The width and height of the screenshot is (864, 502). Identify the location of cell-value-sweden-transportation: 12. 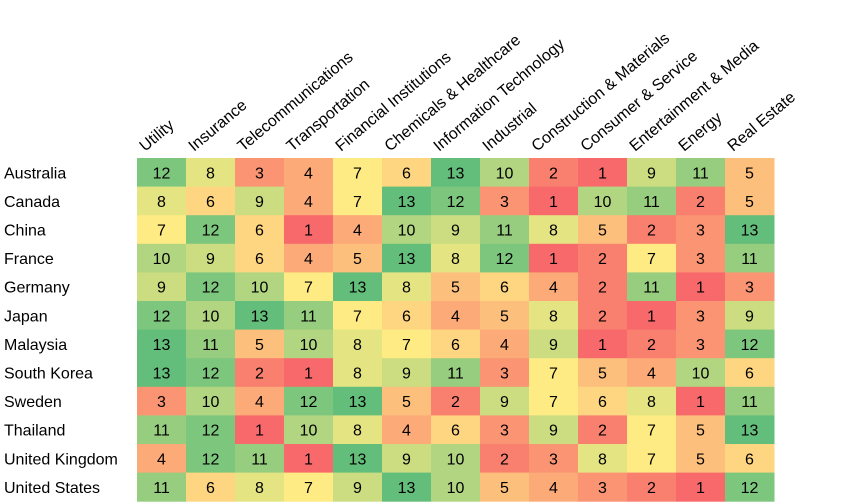
(309, 402).